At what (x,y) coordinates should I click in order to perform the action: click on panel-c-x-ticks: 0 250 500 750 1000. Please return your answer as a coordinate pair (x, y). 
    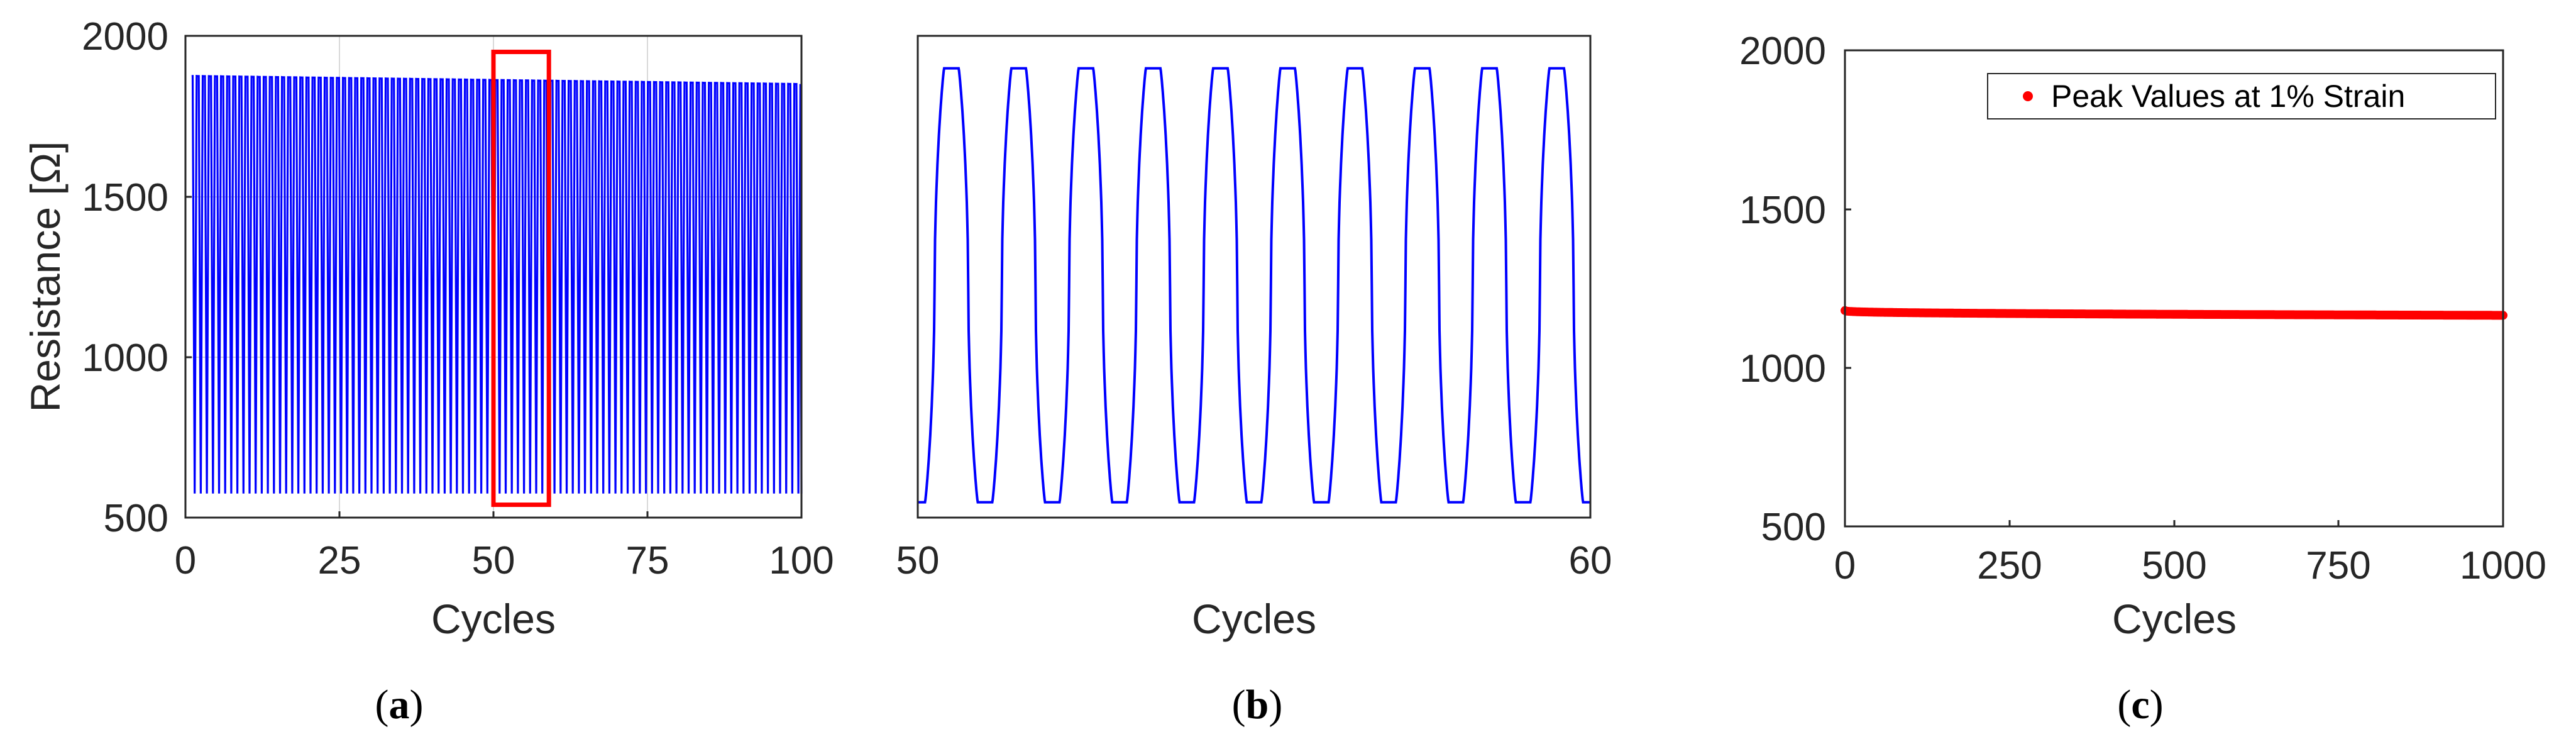
    Looking at the image, I should click on (2190, 553).